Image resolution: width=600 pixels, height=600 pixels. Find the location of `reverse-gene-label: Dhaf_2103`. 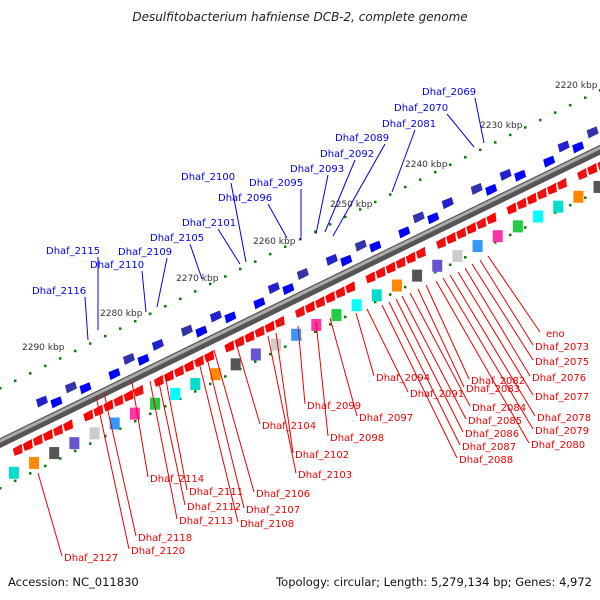

reverse-gene-label: Dhaf_2103 is located at coordinates (325, 475).